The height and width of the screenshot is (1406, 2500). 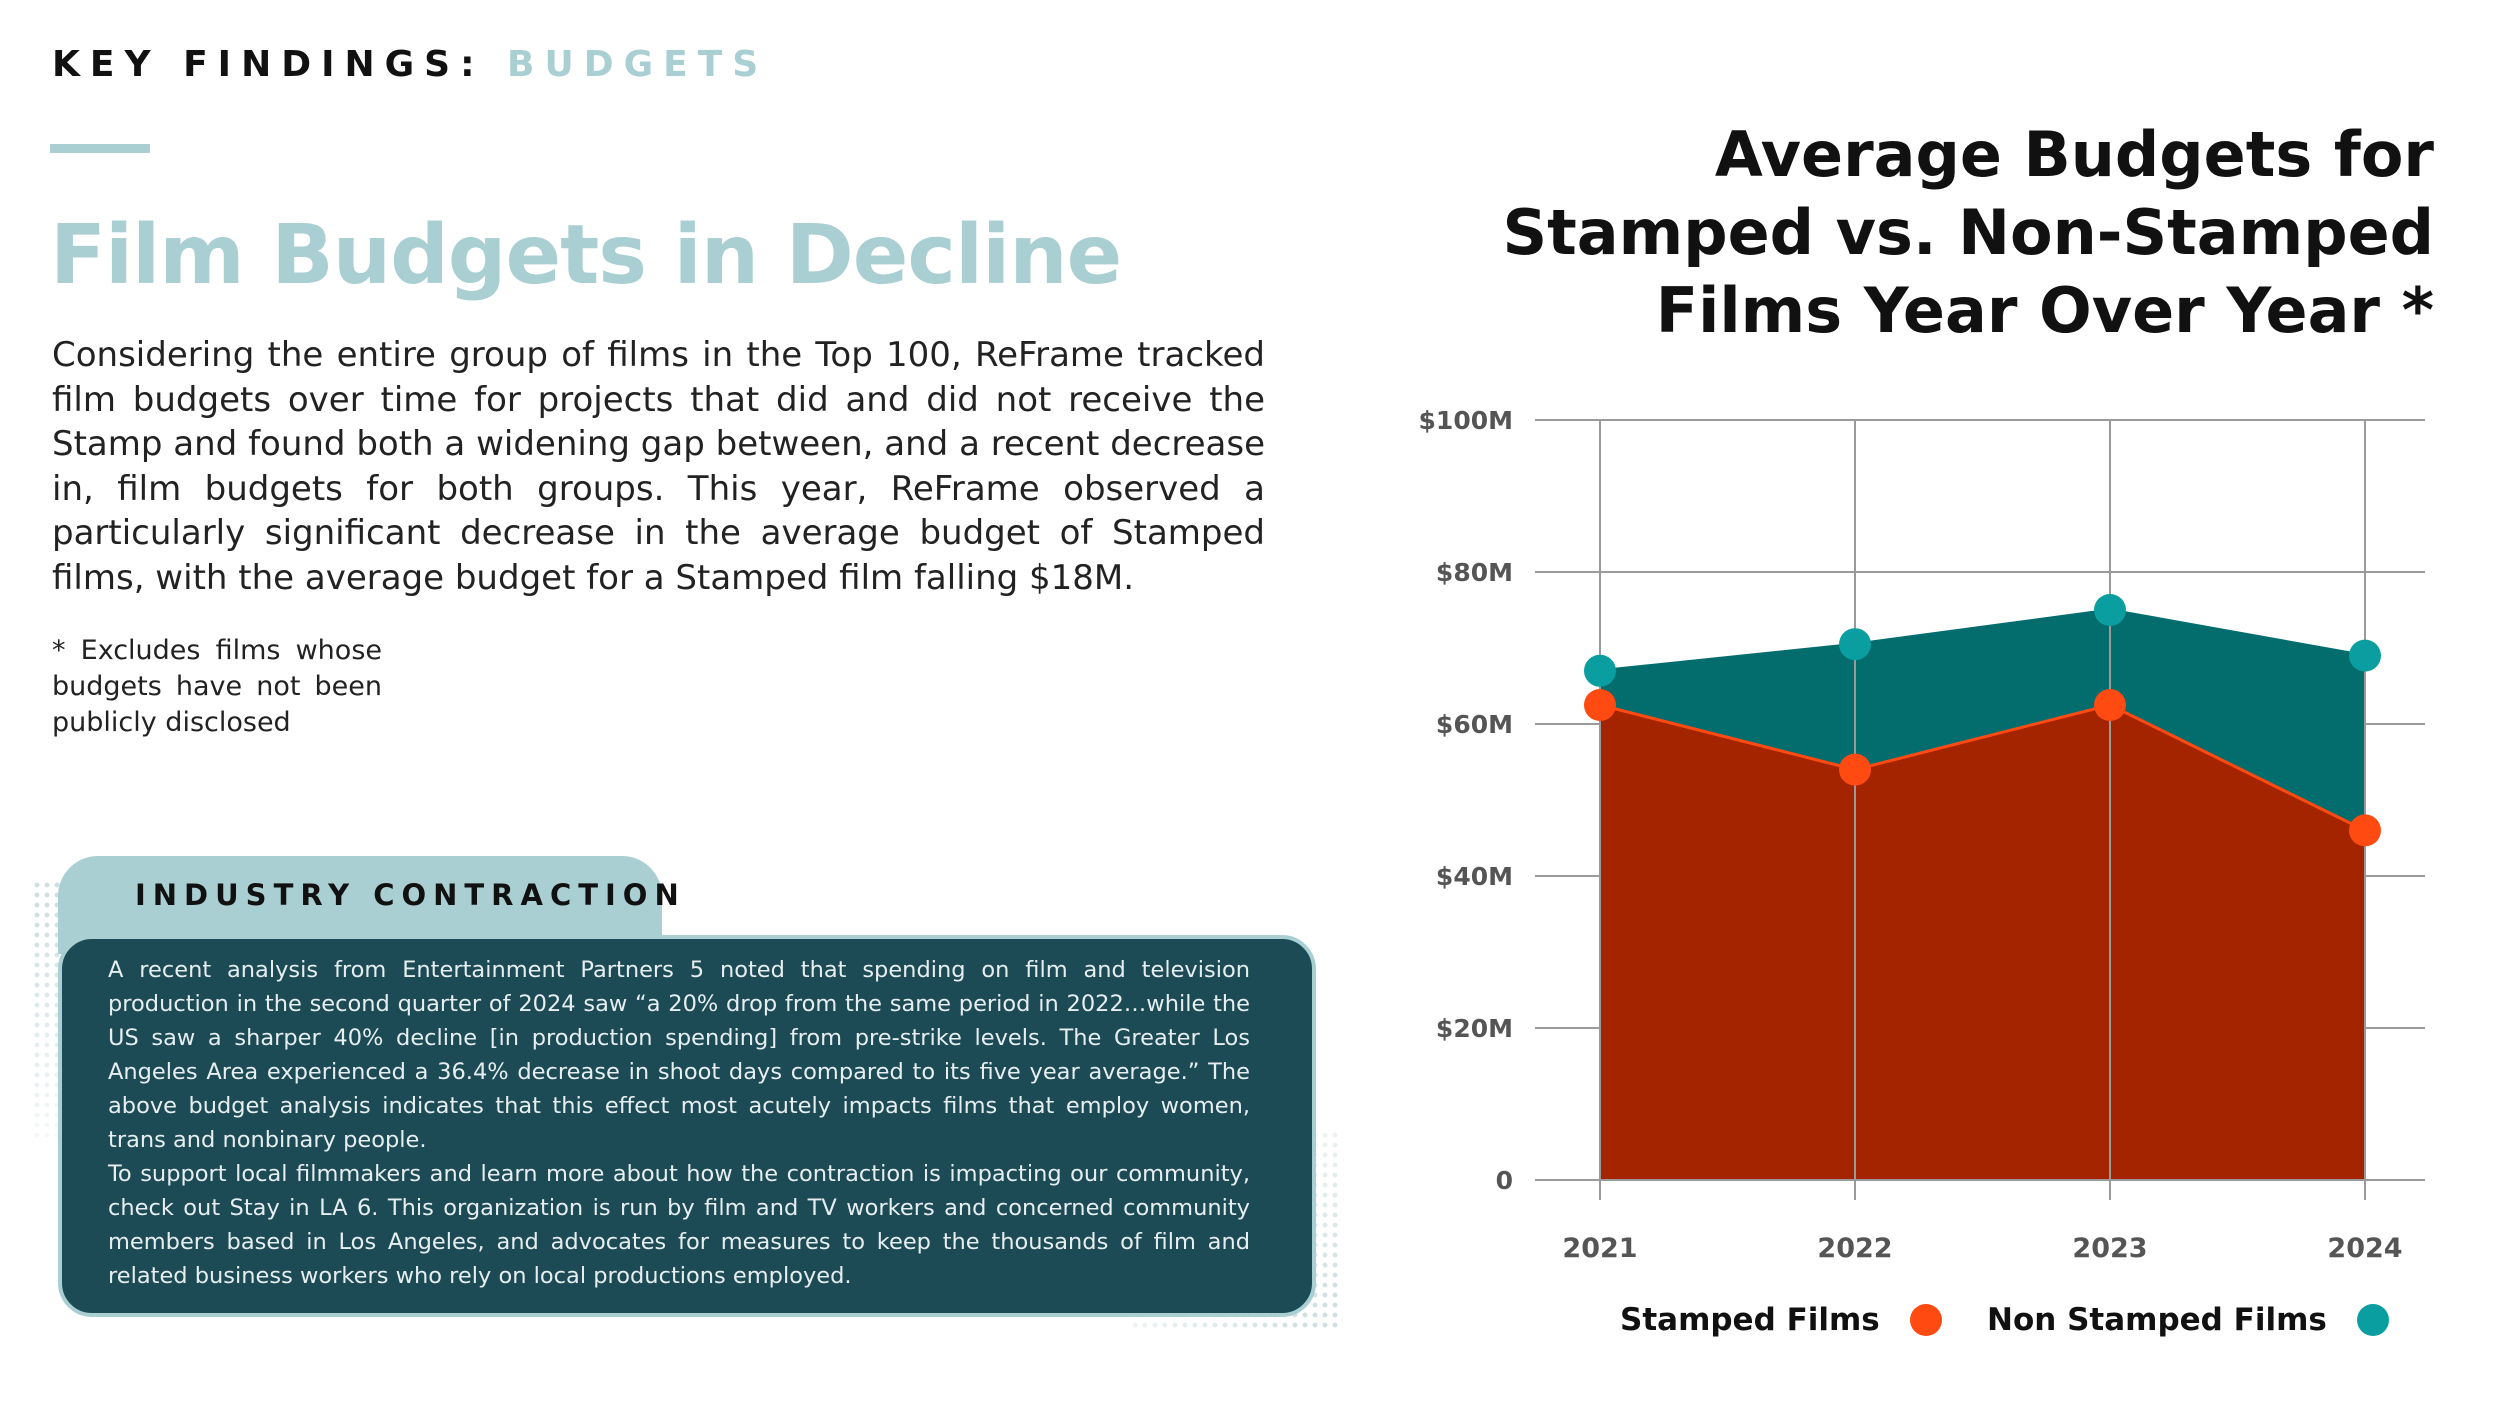 I want to click on point-stamped-2022, so click(x=1855, y=769).